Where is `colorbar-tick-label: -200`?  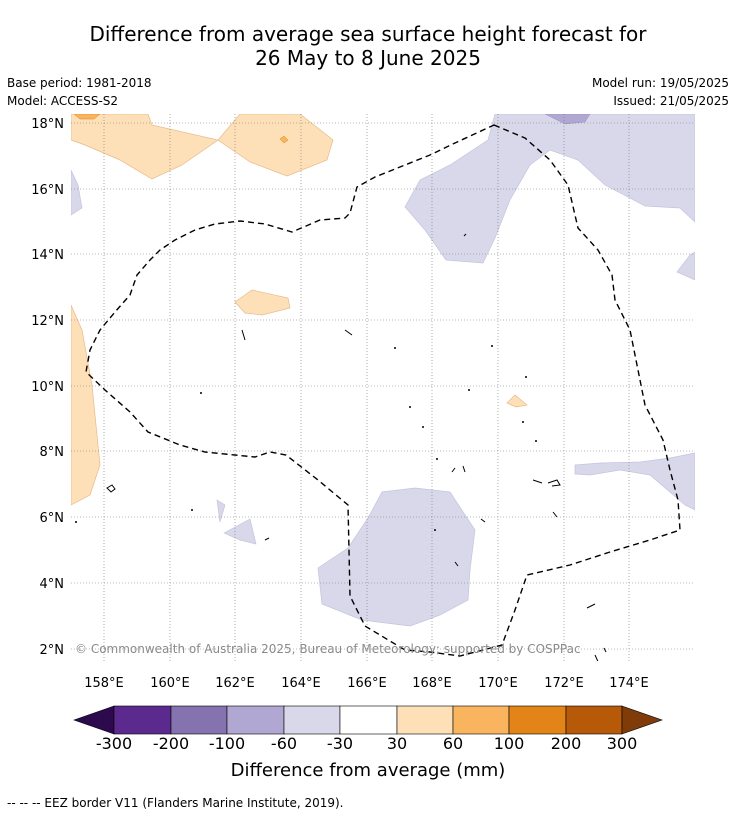 colorbar-tick-label: -200 is located at coordinates (171, 743).